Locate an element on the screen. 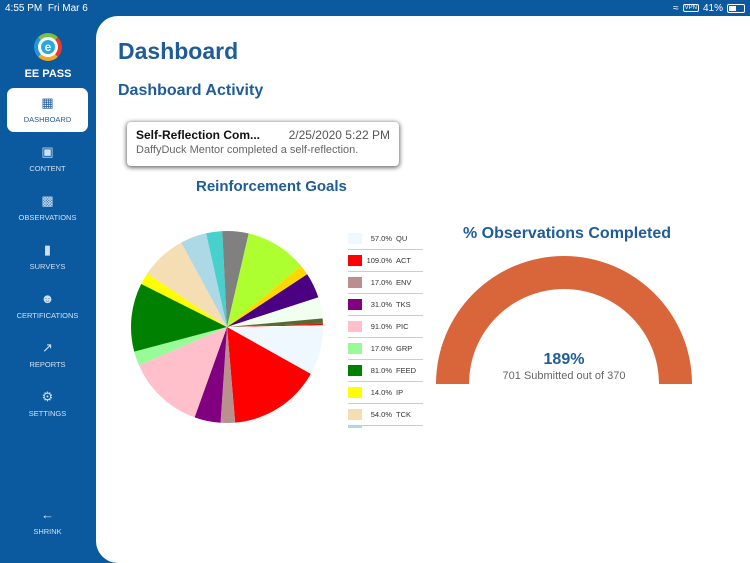  sidebar-item-reports: ↗ REPORTS is located at coordinates (47, 355).